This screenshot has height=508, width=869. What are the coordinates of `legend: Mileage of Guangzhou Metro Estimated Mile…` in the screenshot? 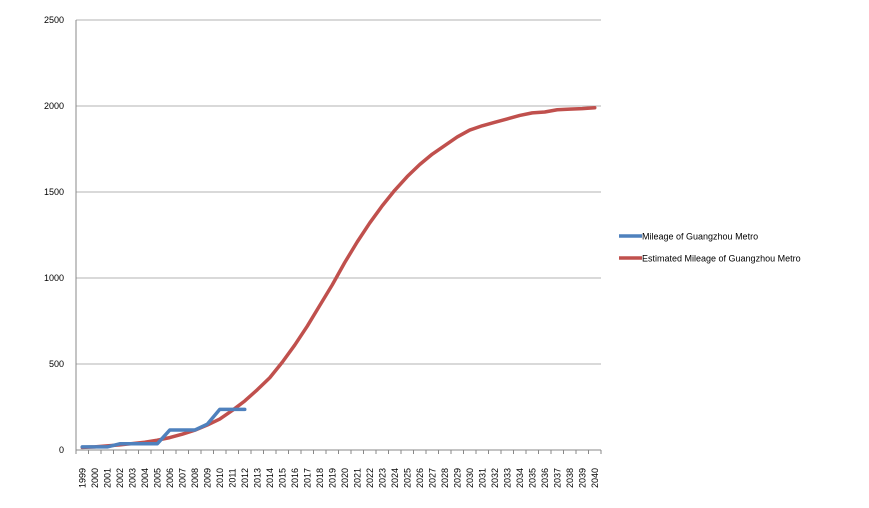 It's located at (710, 248).